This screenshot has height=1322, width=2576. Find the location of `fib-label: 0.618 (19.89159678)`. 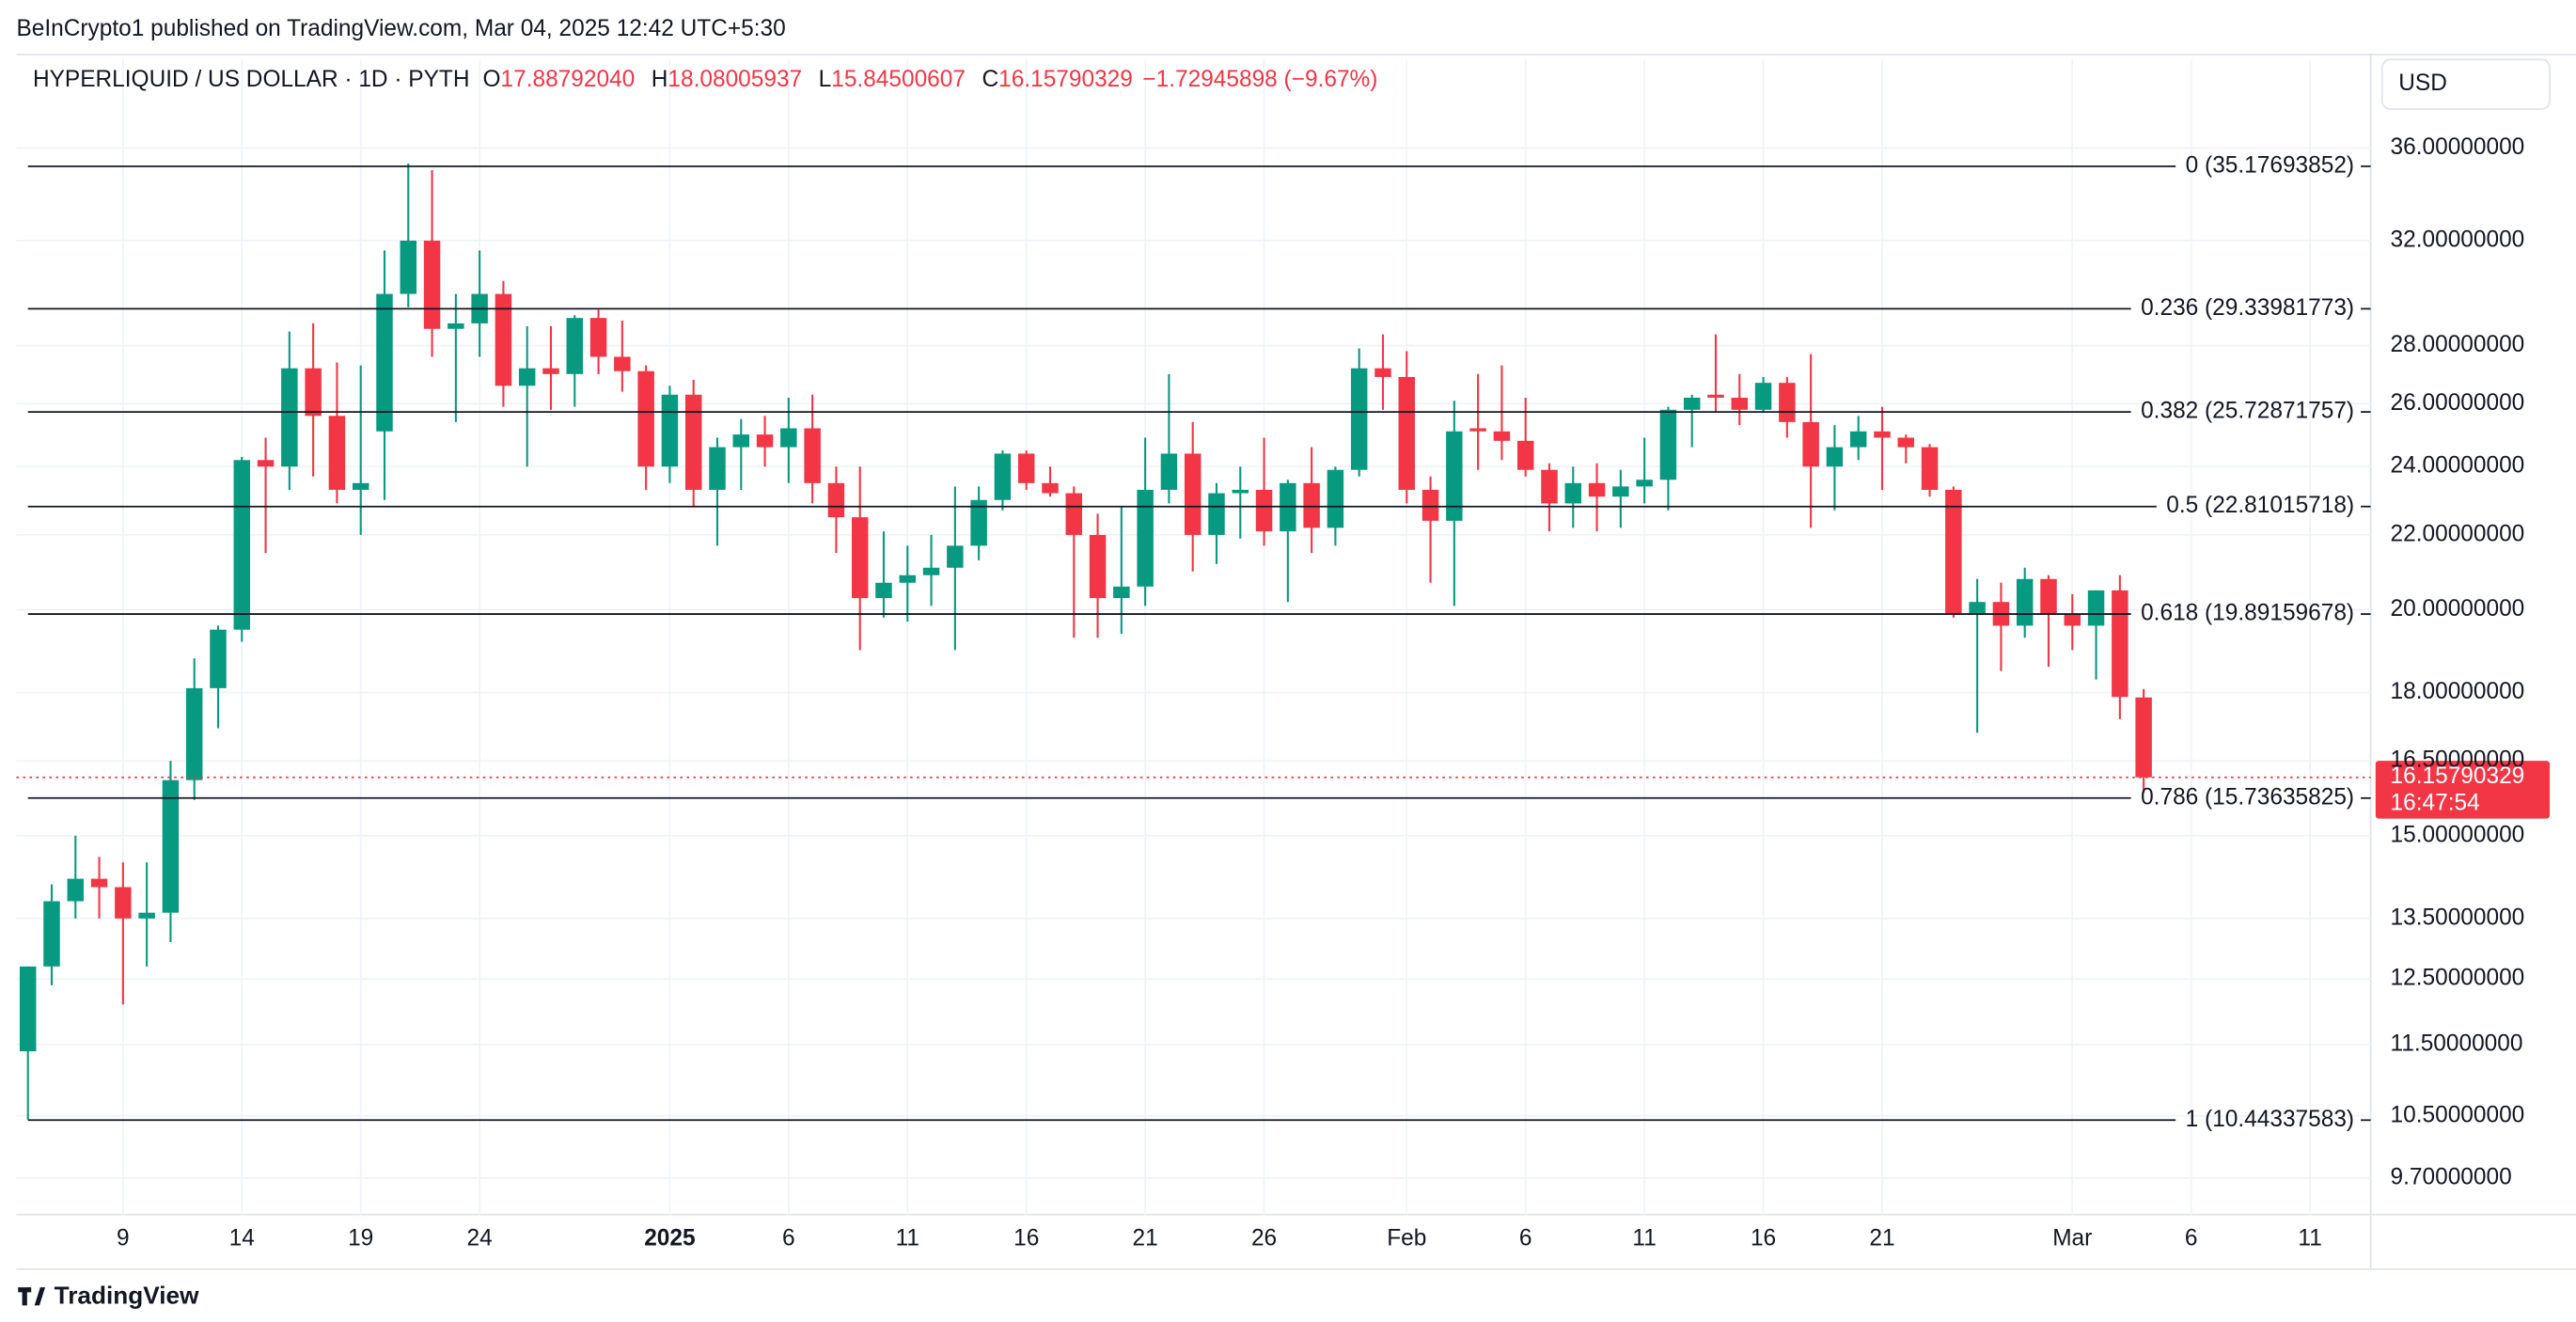

fib-label: 0.618 (19.89159678) is located at coordinates (2248, 613).